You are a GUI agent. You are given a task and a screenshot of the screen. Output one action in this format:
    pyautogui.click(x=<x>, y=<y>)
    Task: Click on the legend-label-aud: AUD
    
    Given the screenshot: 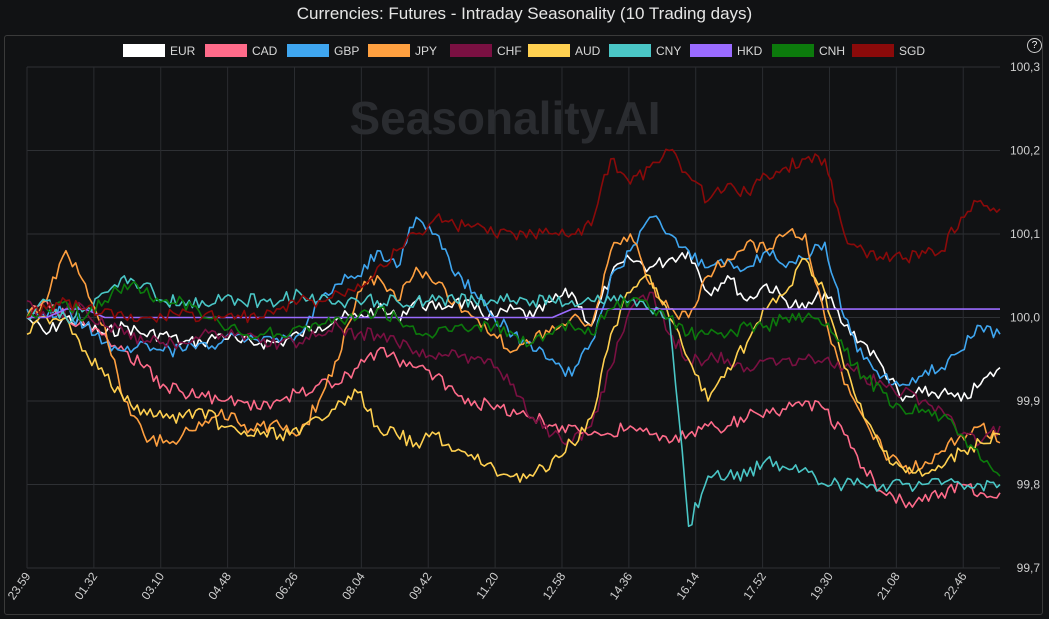 What is the action you would take?
    pyautogui.click(x=588, y=51)
    